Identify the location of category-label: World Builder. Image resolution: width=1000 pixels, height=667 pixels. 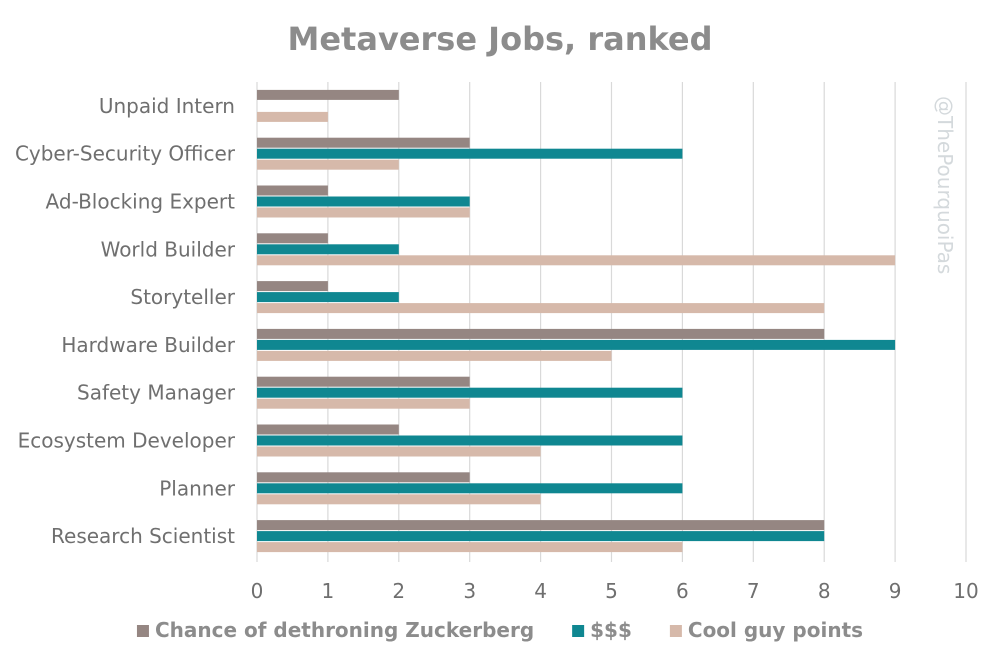
(168, 249).